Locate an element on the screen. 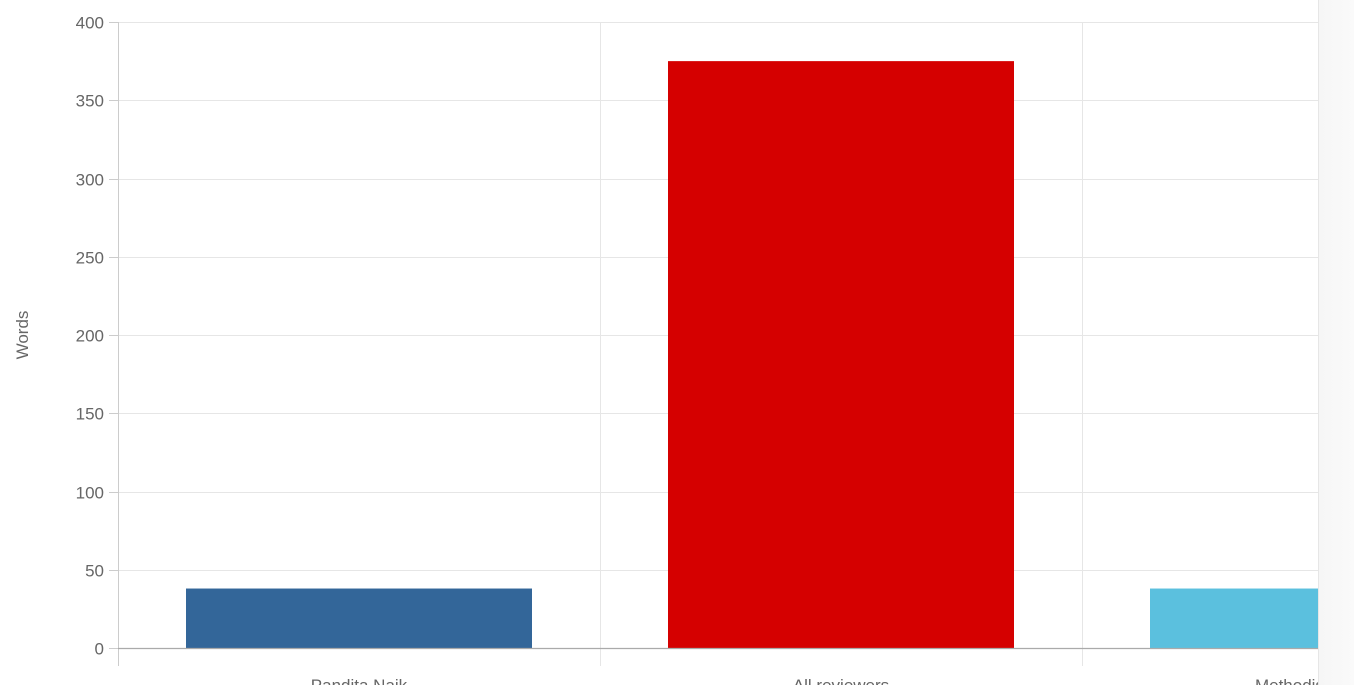  y-axis-title: Words is located at coordinates (22, 335).